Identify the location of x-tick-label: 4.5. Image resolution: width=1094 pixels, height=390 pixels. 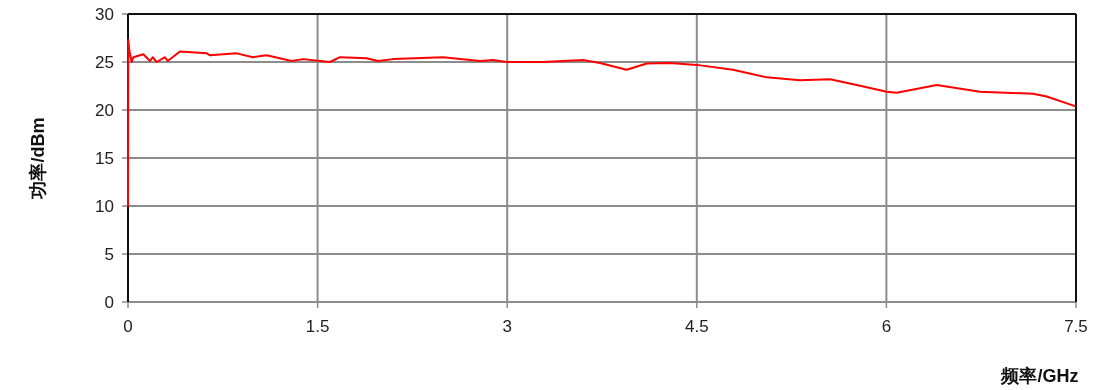
(696, 326).